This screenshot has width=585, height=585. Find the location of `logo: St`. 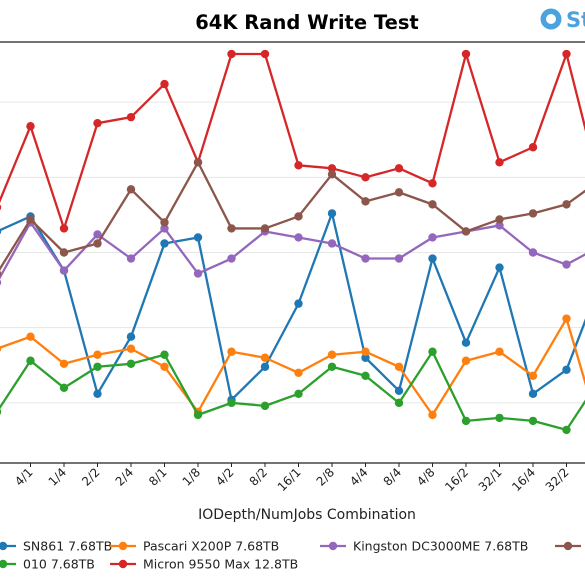

logo: St is located at coordinates (562, 20).